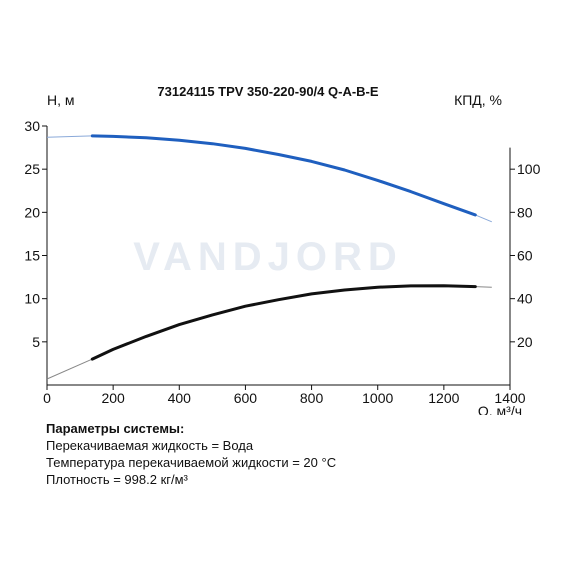 The width and height of the screenshot is (570, 570). What do you see at coordinates (246, 398) in the screenshot?
I see `x-tick-label: 600` at bounding box center [246, 398].